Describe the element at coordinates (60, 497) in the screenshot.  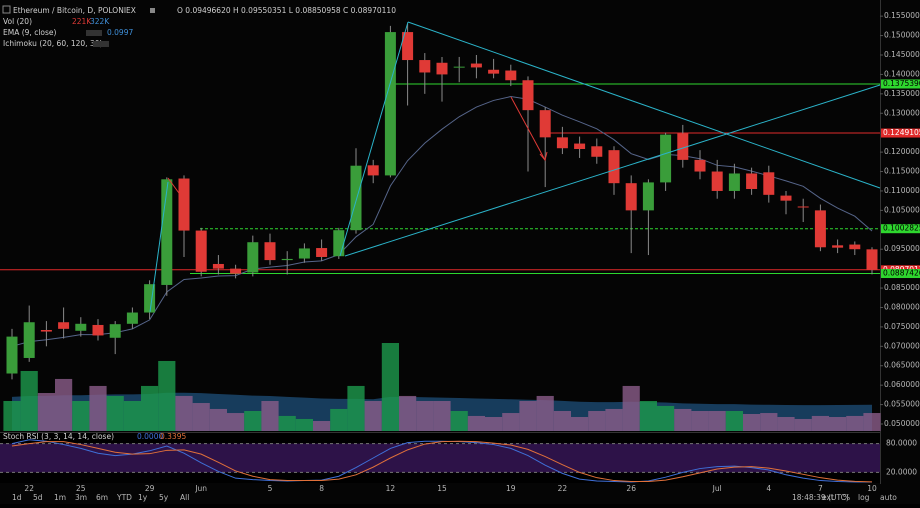
I see `range-button: 1m` at that location.